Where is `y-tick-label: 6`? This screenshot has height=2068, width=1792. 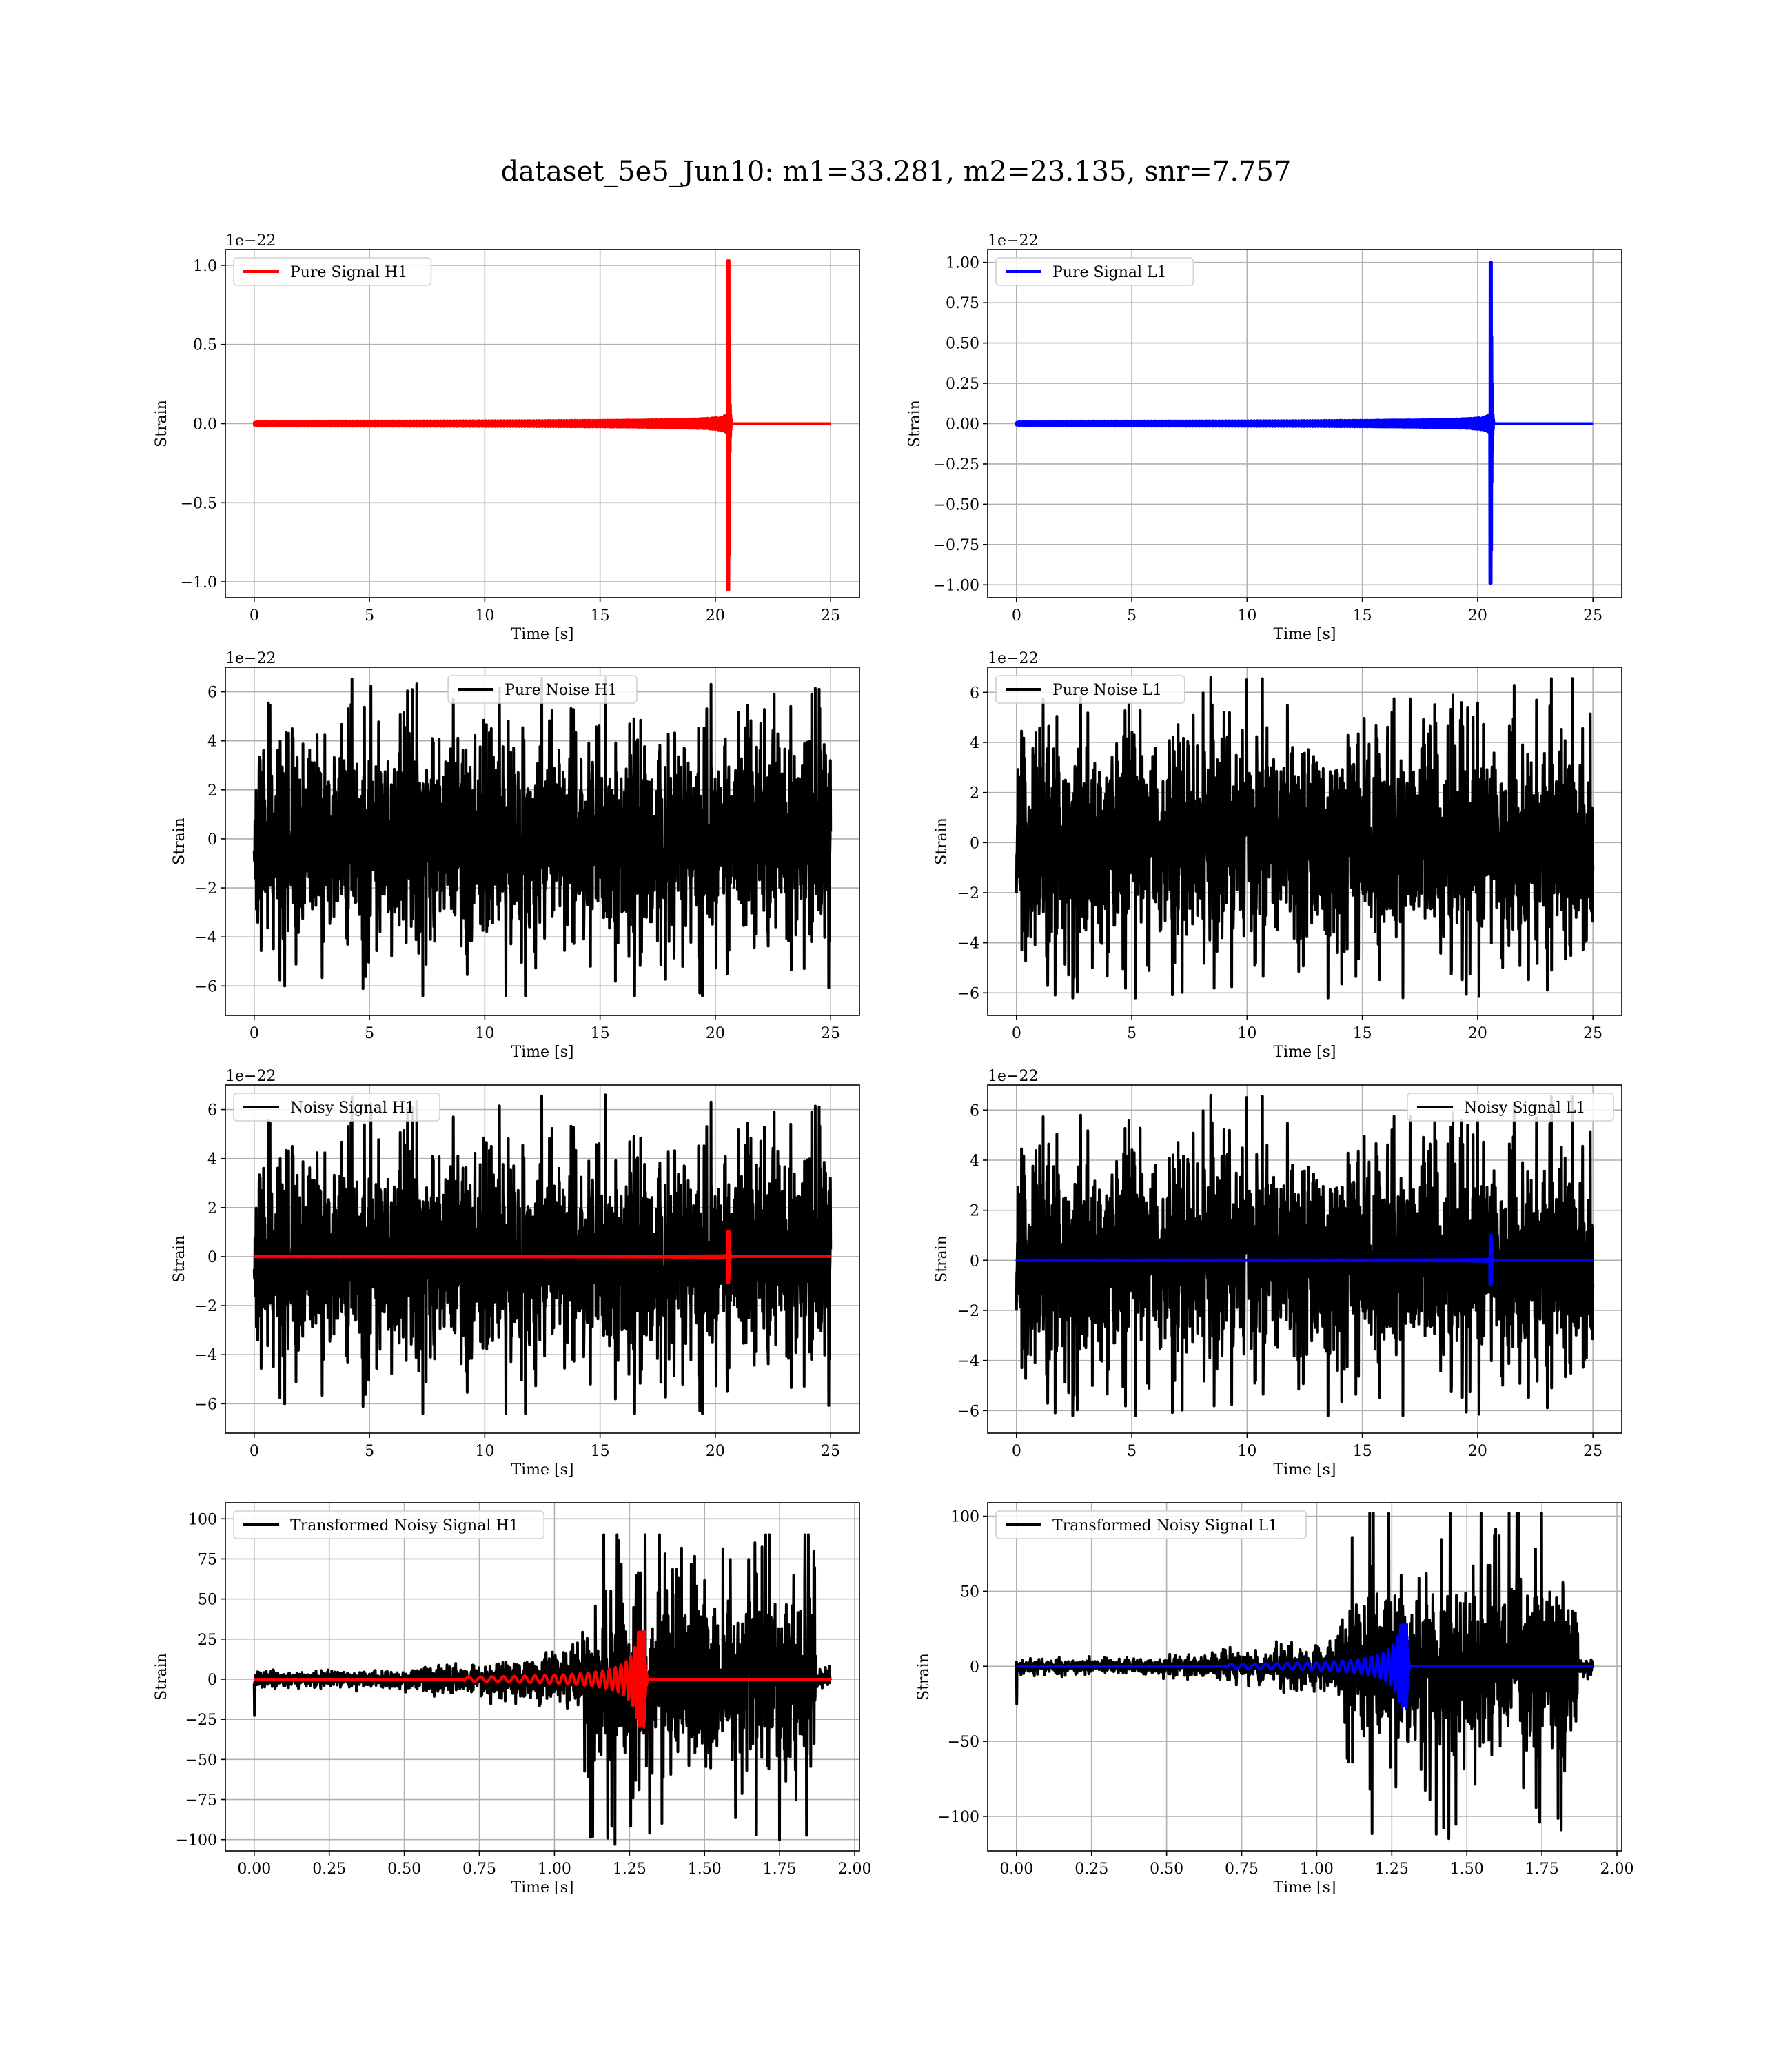 y-tick-label: 6 is located at coordinates (212, 1110).